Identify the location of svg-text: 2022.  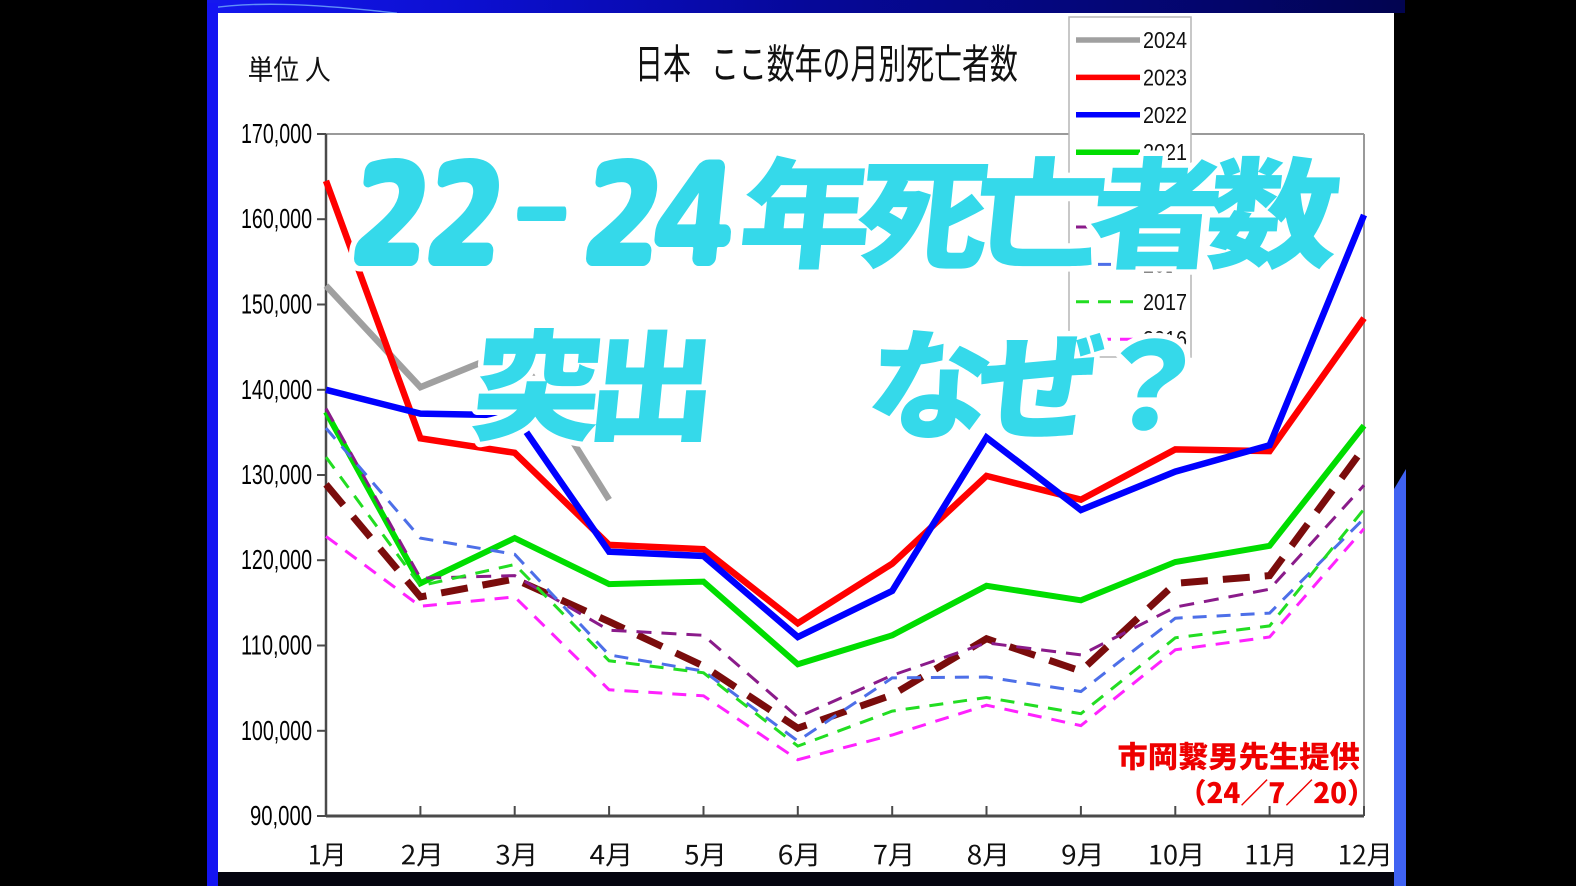
(1165, 115).